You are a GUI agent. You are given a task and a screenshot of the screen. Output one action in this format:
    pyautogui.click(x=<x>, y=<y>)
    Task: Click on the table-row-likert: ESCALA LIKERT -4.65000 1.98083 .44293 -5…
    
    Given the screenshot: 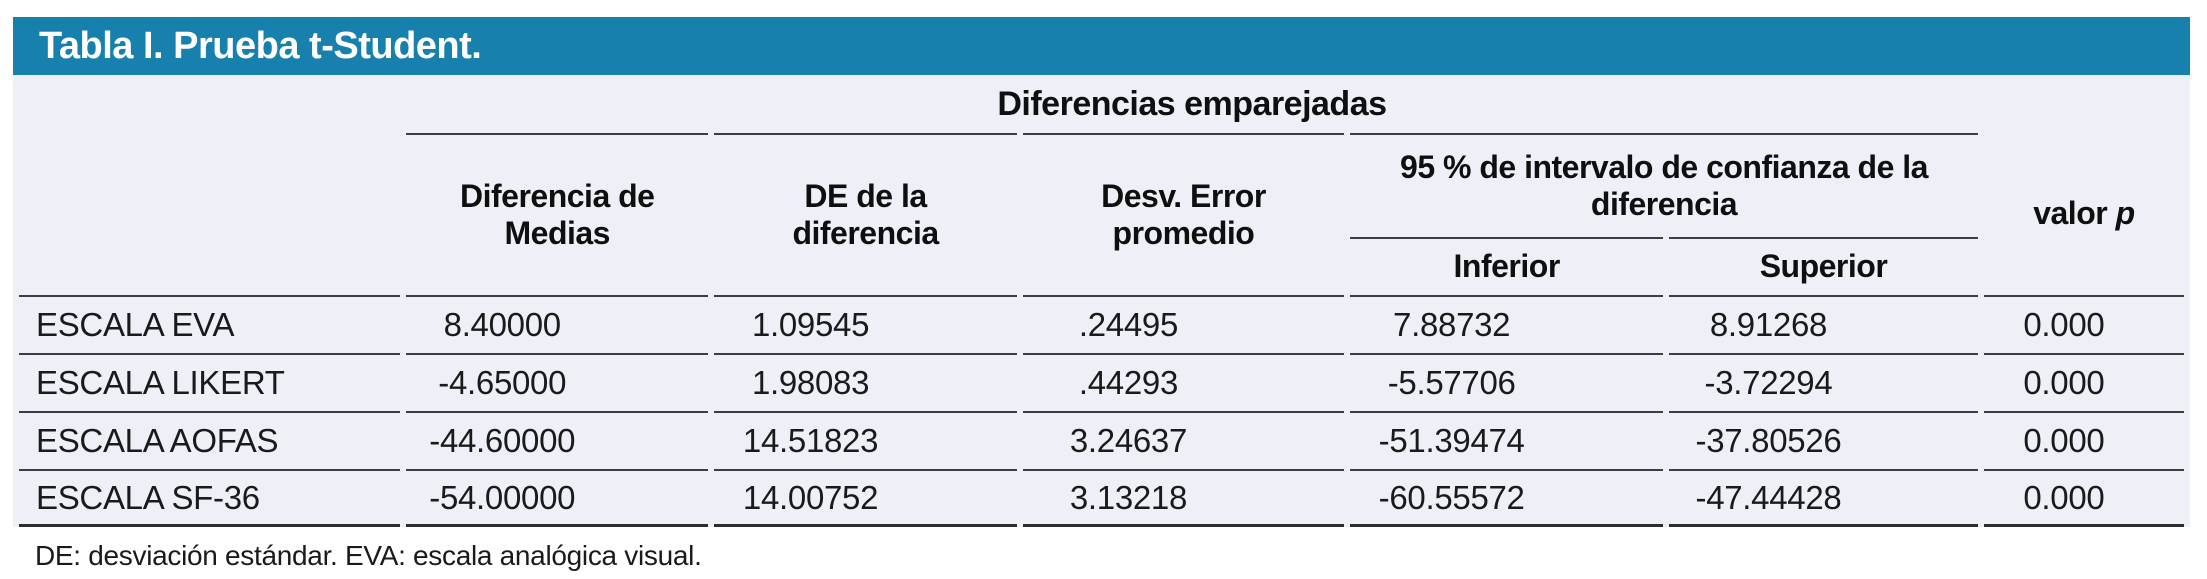 What is the action you would take?
    pyautogui.click(x=1101, y=382)
    